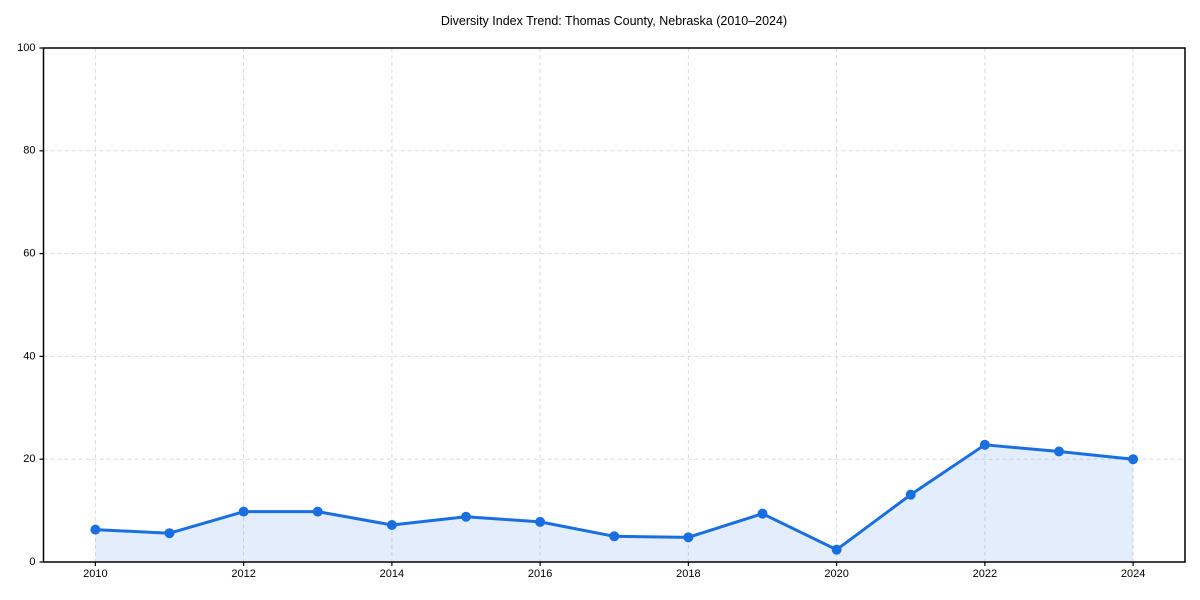  What do you see at coordinates (836, 574) in the screenshot?
I see `x-axis-tick-label: 2020` at bounding box center [836, 574].